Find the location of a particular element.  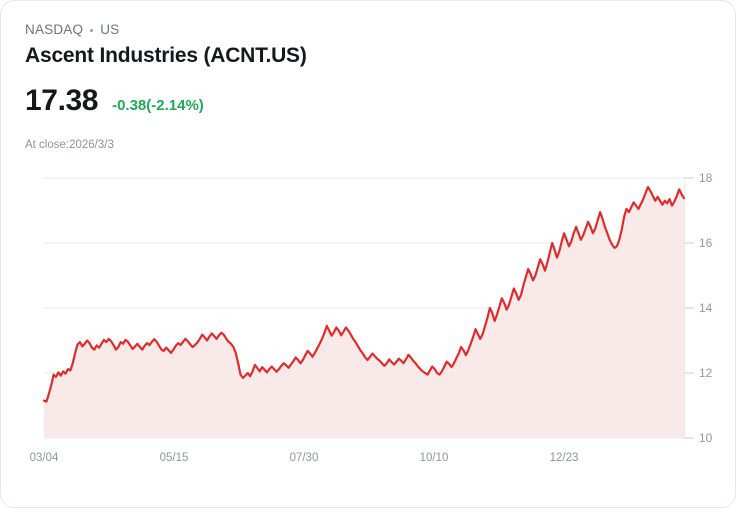

y-tick-label: 12 is located at coordinates (706, 373).